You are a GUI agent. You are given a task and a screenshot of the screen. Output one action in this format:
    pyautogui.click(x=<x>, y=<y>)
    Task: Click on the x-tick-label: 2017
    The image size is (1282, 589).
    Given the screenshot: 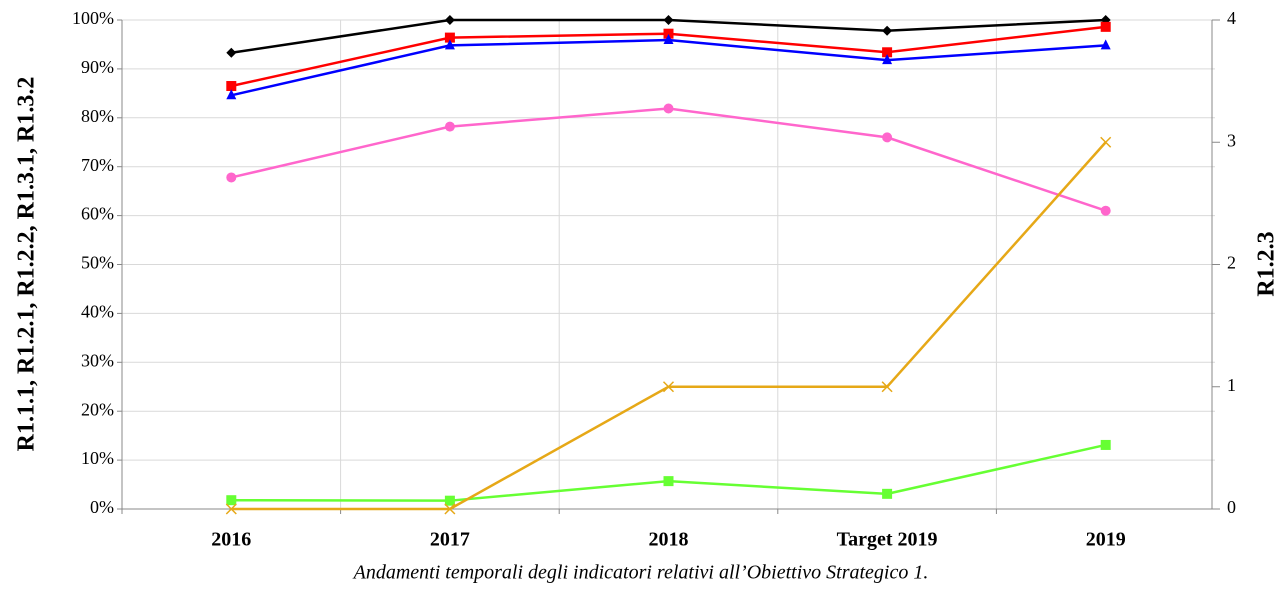 What is the action you would take?
    pyautogui.click(x=450, y=540)
    